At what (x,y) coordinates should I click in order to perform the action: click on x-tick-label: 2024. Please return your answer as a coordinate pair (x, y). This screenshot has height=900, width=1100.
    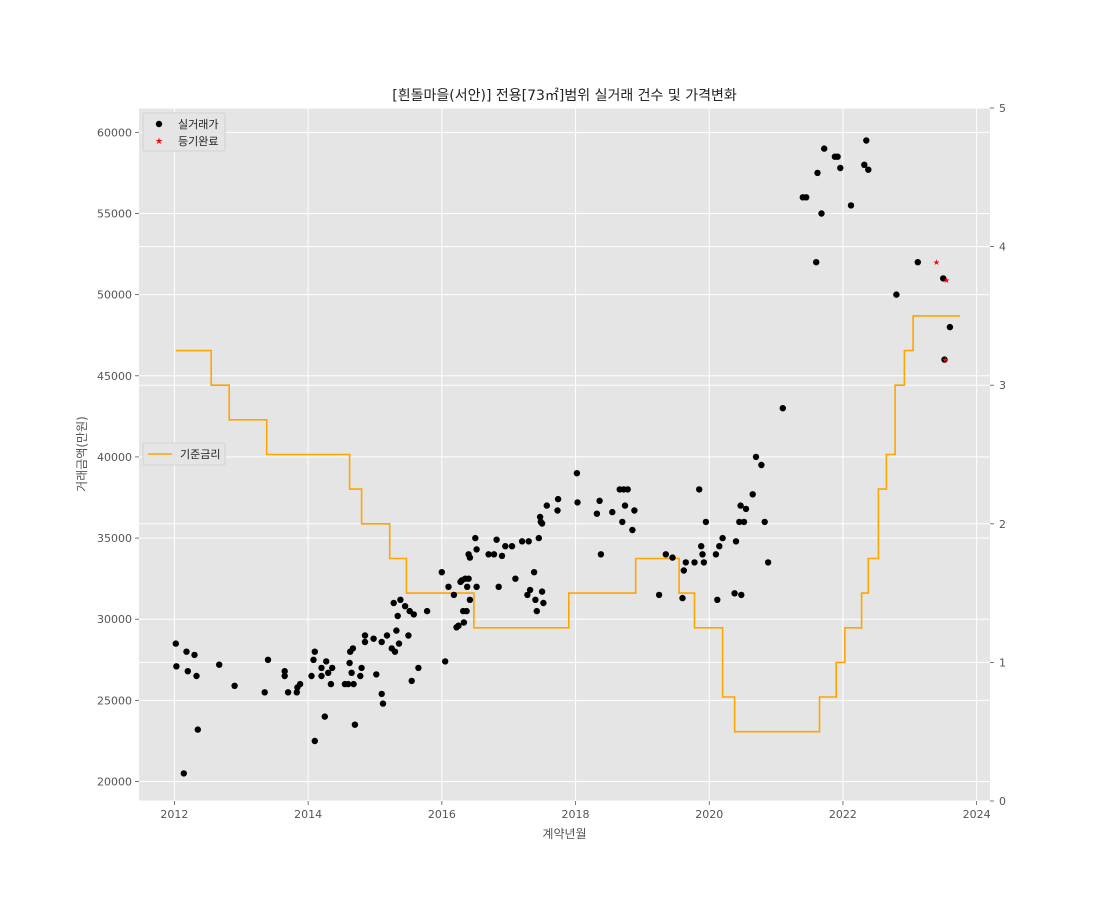
    Looking at the image, I should click on (977, 814).